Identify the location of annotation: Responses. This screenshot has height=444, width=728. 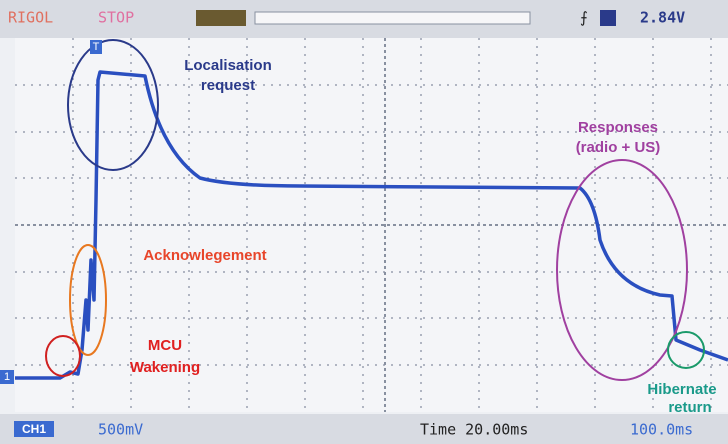
(618, 127).